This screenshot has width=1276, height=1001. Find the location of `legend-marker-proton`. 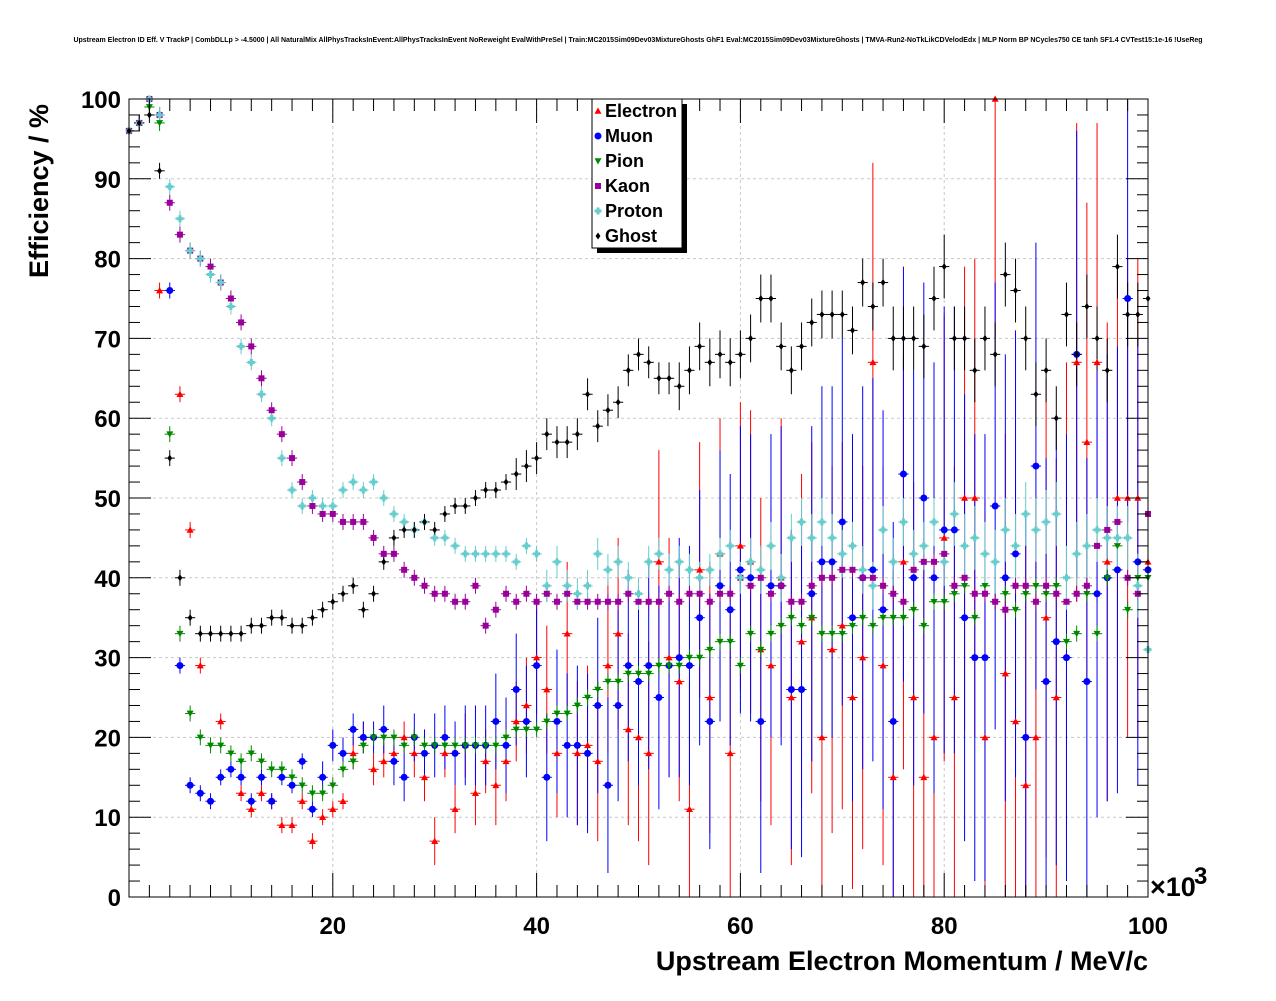

legend-marker-proton is located at coordinates (598, 211).